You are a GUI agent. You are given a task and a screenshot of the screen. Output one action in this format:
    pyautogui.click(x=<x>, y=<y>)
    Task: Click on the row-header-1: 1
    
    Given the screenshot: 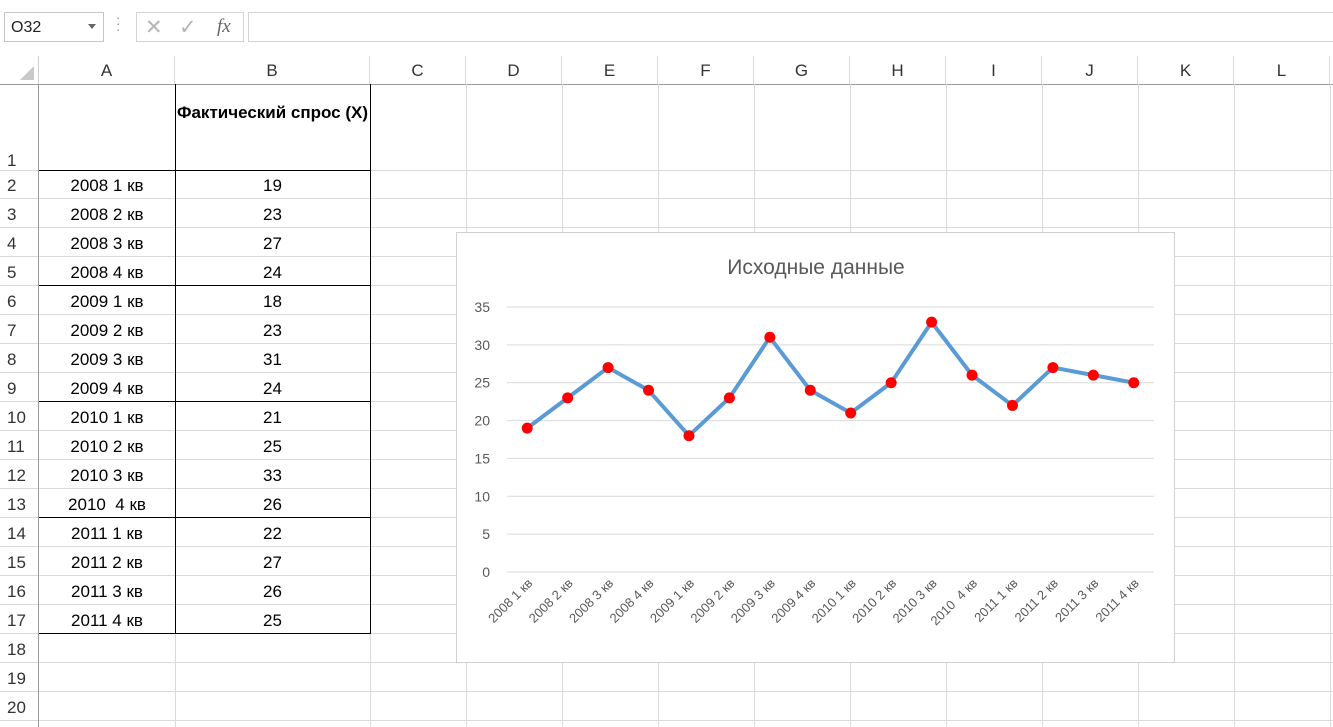 What is the action you would take?
    pyautogui.click(x=19, y=127)
    